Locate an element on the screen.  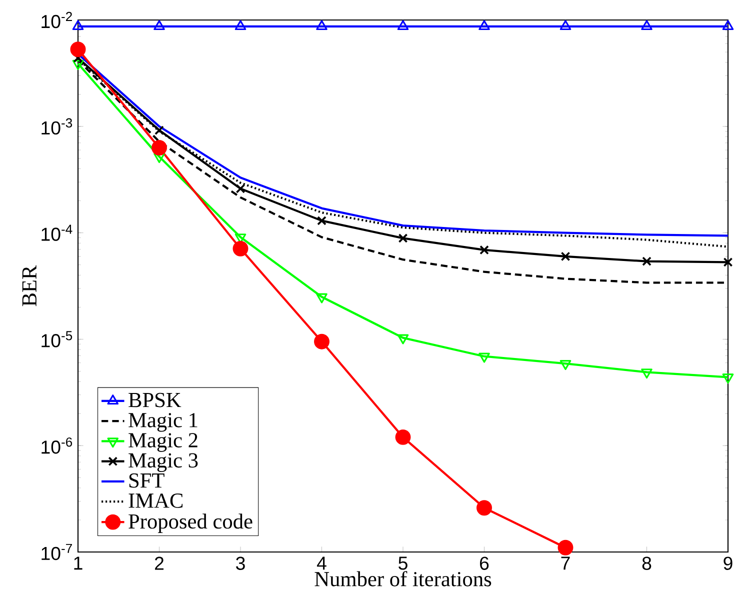
legend-label: Proposed code is located at coordinates (190, 523).